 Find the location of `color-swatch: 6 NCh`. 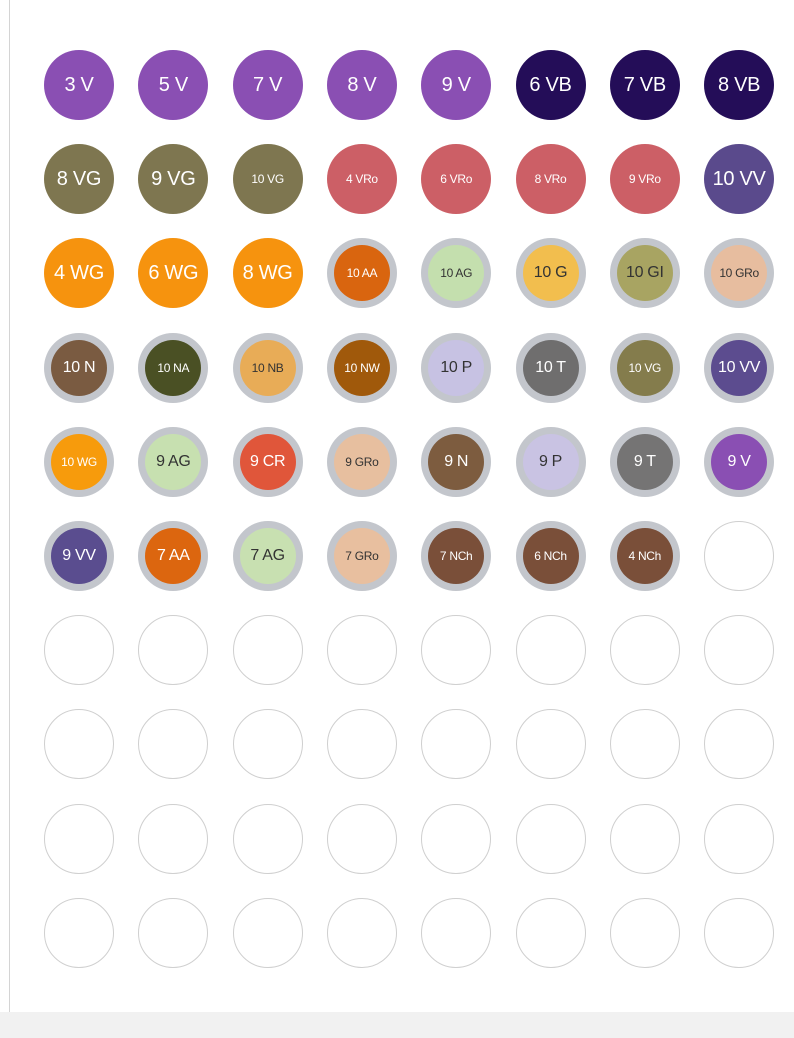

color-swatch: 6 NCh is located at coordinates (550, 556).